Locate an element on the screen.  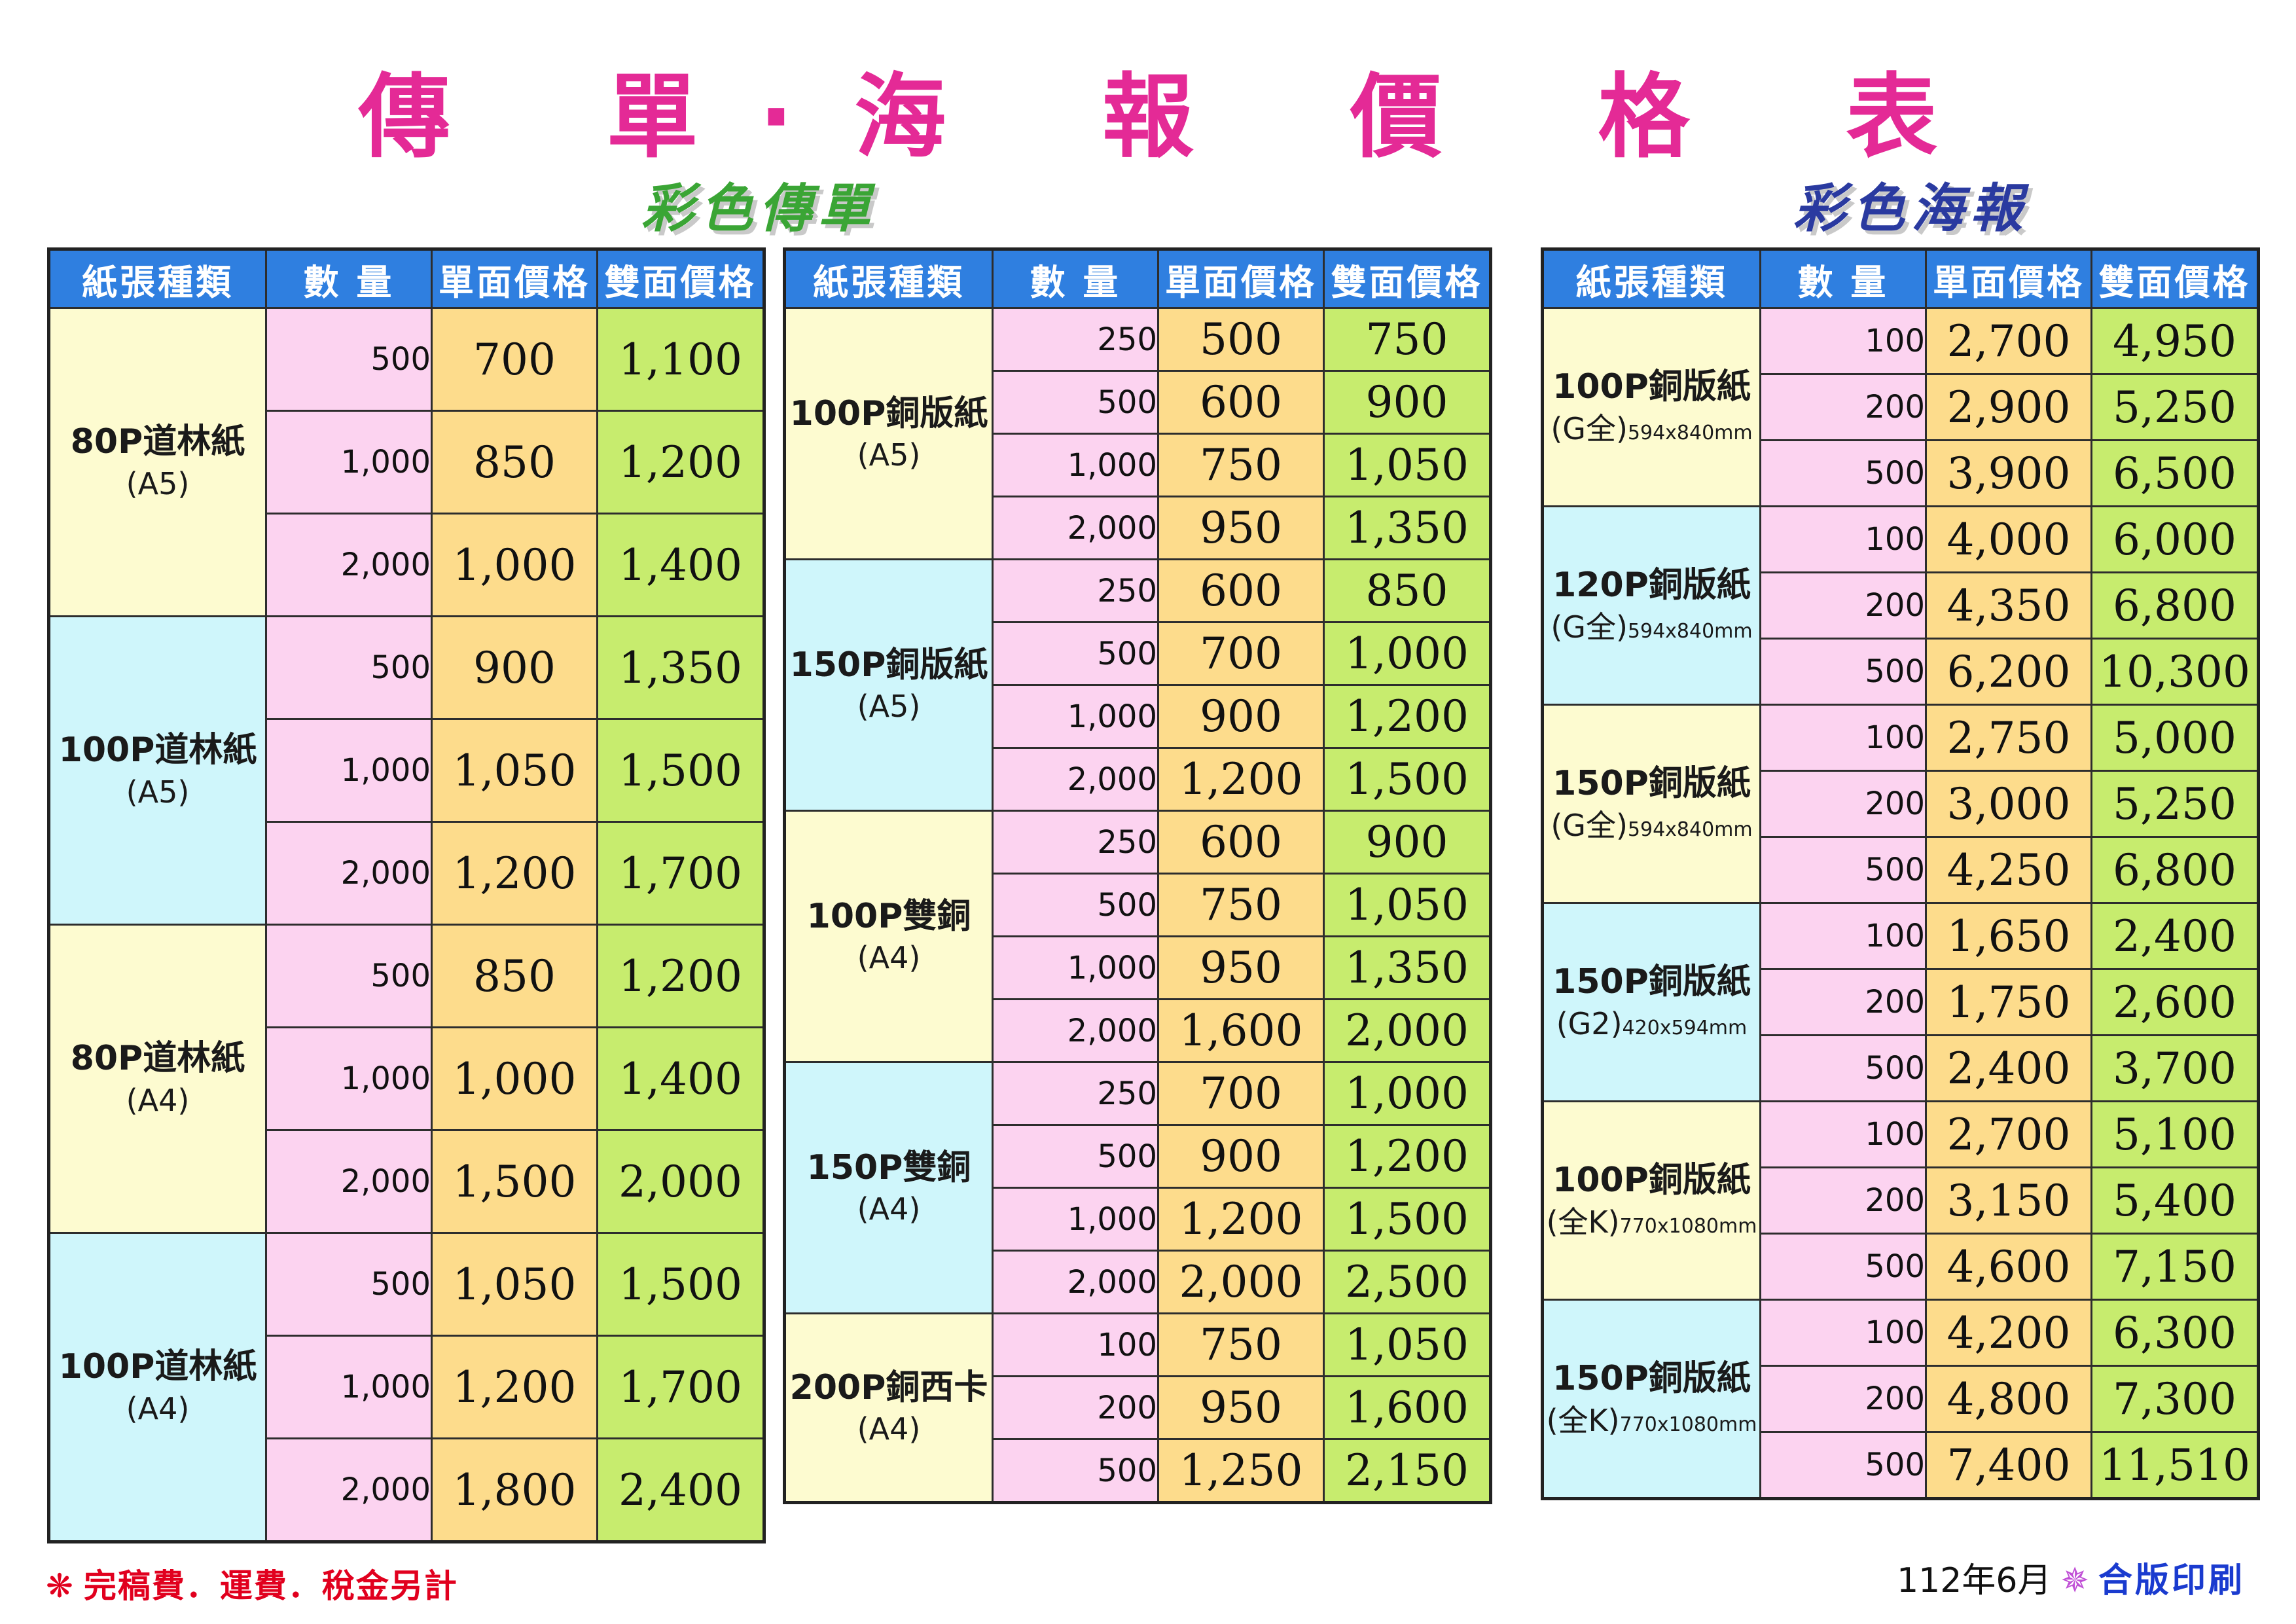
double-price-cell: 850 is located at coordinates (1407, 590).